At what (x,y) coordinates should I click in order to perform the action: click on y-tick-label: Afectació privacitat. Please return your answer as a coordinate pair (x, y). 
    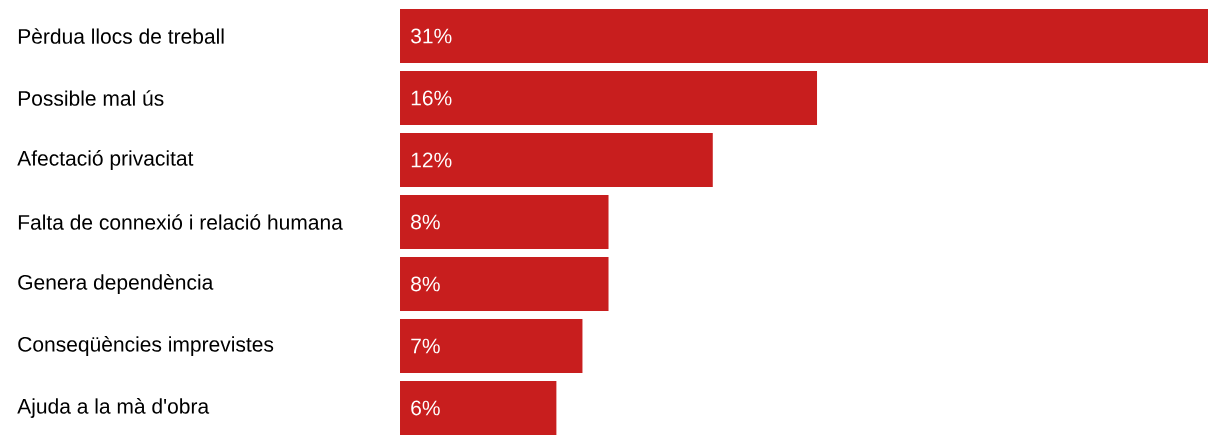
    Looking at the image, I should click on (105, 160).